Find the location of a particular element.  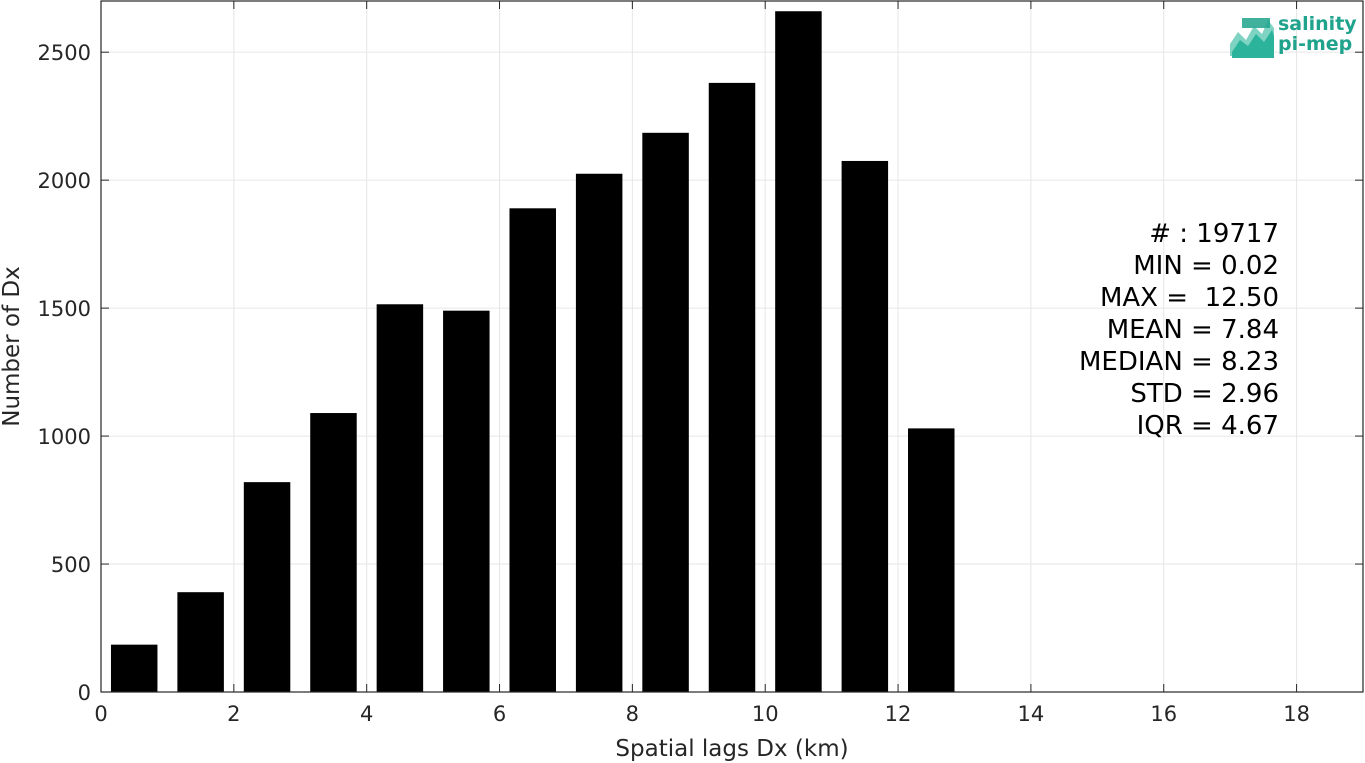

y-tick-label: 0 is located at coordinates (84, 693).